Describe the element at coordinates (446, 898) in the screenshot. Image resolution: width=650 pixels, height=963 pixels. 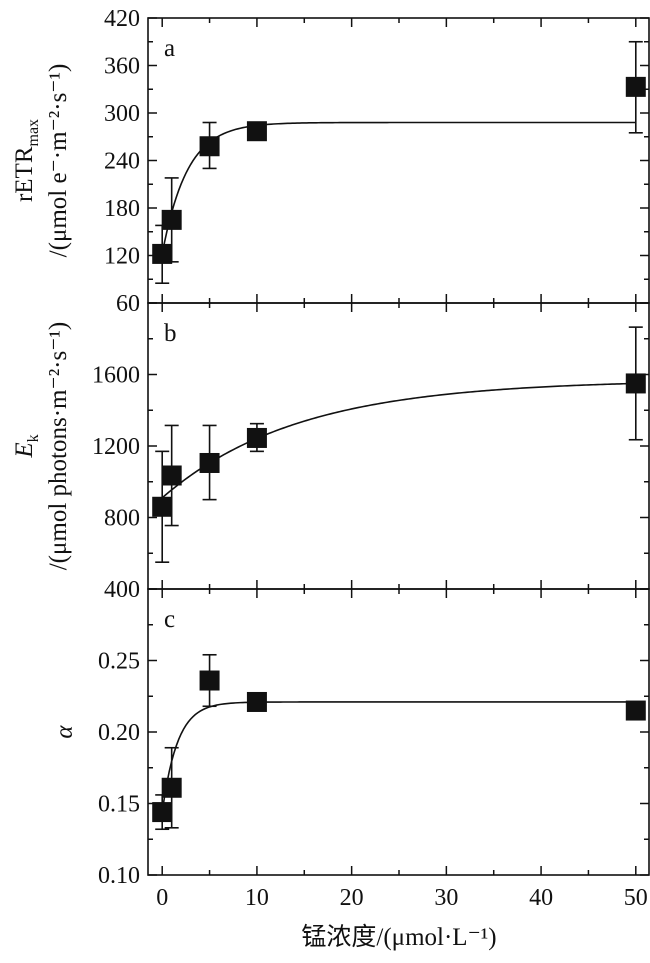
I see `x-tick-label: 30` at that location.